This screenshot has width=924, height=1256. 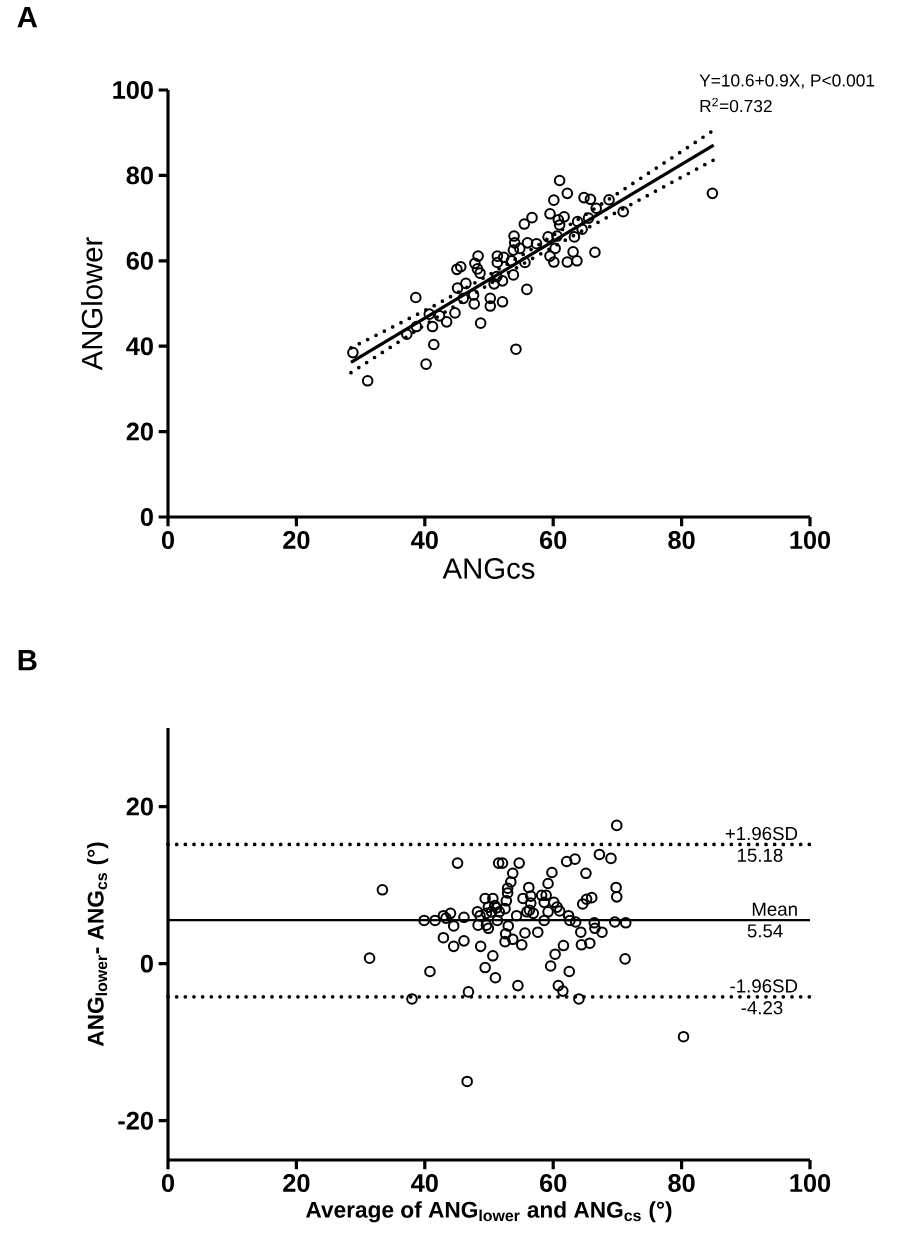 What do you see at coordinates (27, 660) in the screenshot?
I see `chart-title: B` at bounding box center [27, 660].